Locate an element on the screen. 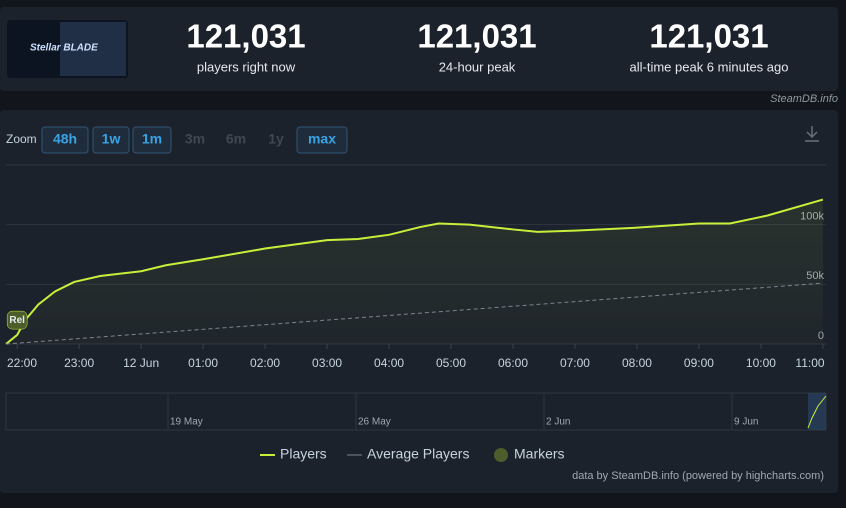  navigator-window is located at coordinates (817, 411).